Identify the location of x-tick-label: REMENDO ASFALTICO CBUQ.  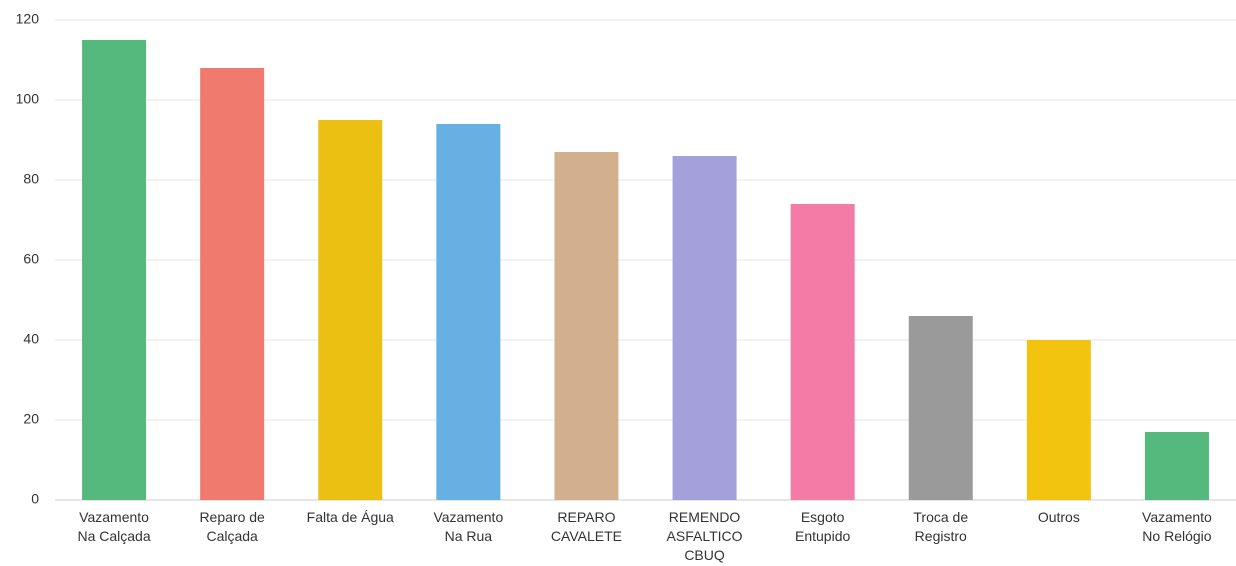
(704, 536).